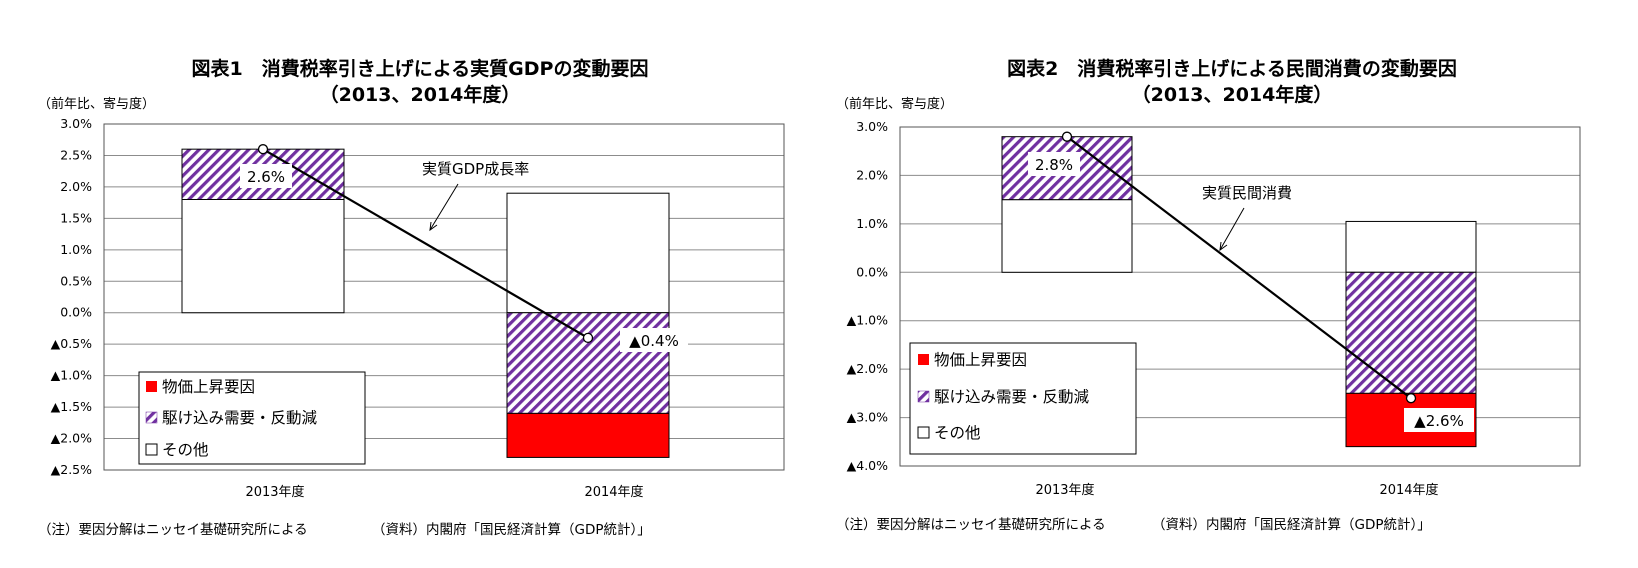  What do you see at coordinates (1408, 490) in the screenshot?
I see `chart-2-category-label: 2014年度` at bounding box center [1408, 490].